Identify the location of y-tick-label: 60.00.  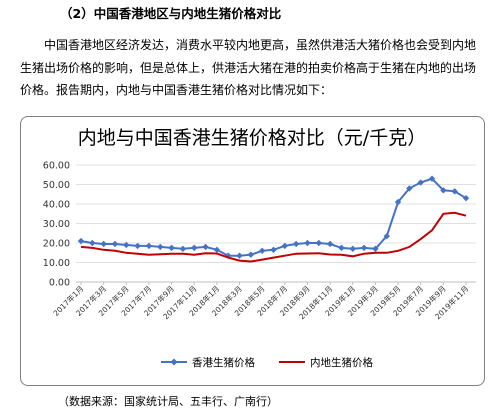
(56, 166).